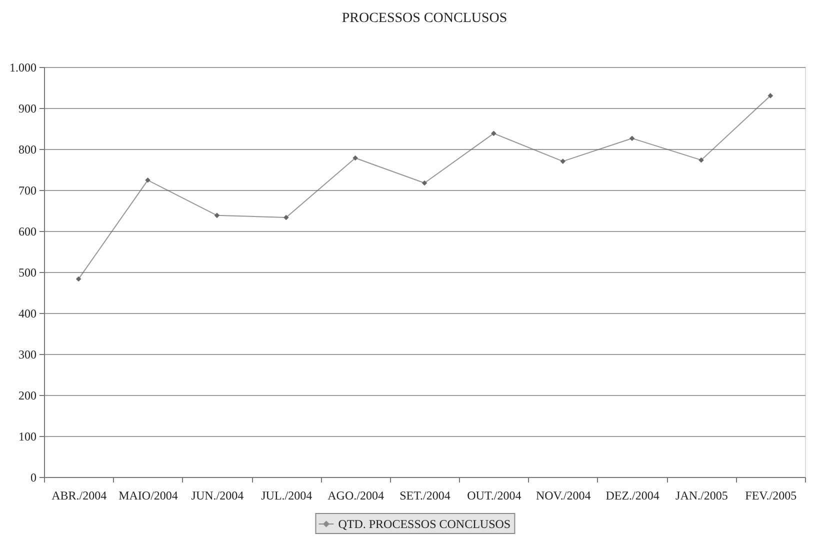 The width and height of the screenshot is (823, 540). What do you see at coordinates (27, 355) in the screenshot?
I see `y-tick-label: 300` at bounding box center [27, 355].